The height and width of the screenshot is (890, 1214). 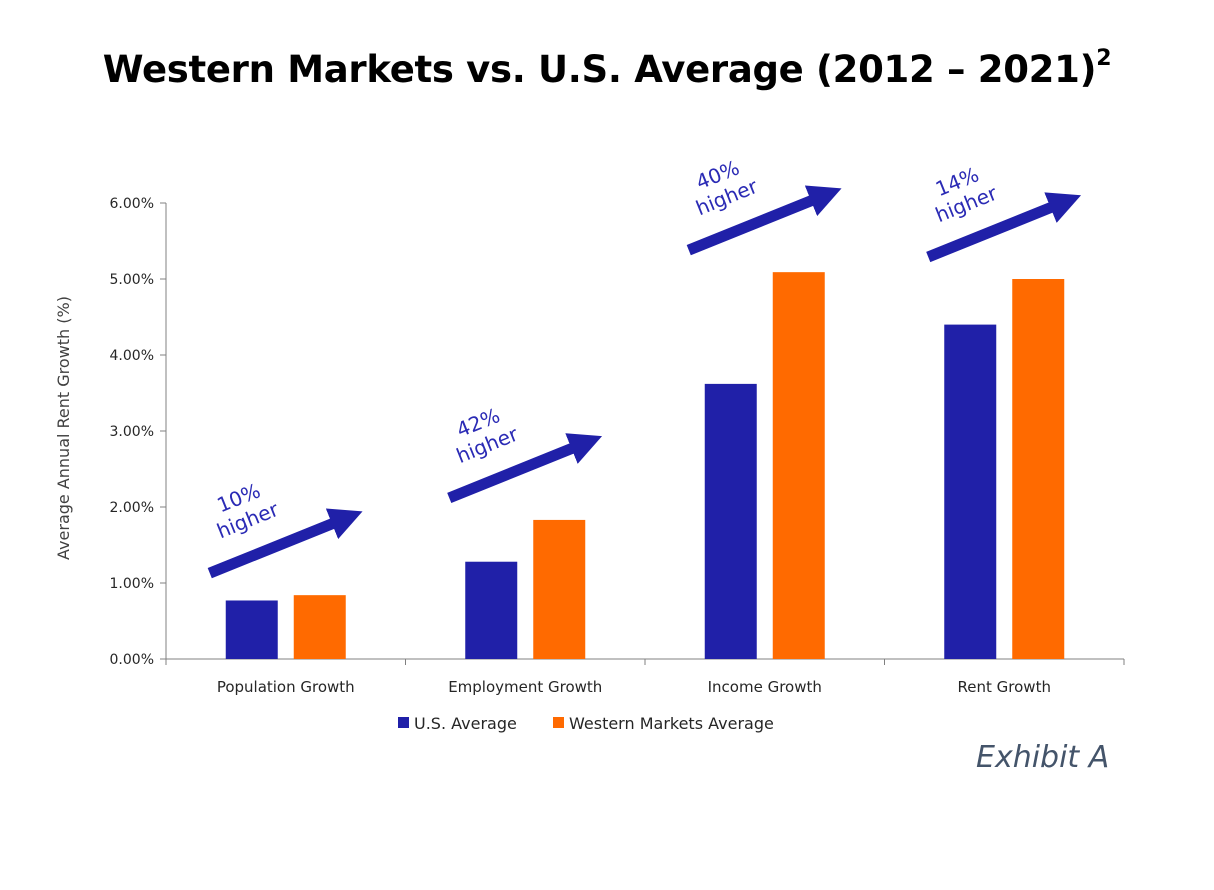 What do you see at coordinates (1004, 687) in the screenshot?
I see `category-label: Rent Growth` at bounding box center [1004, 687].